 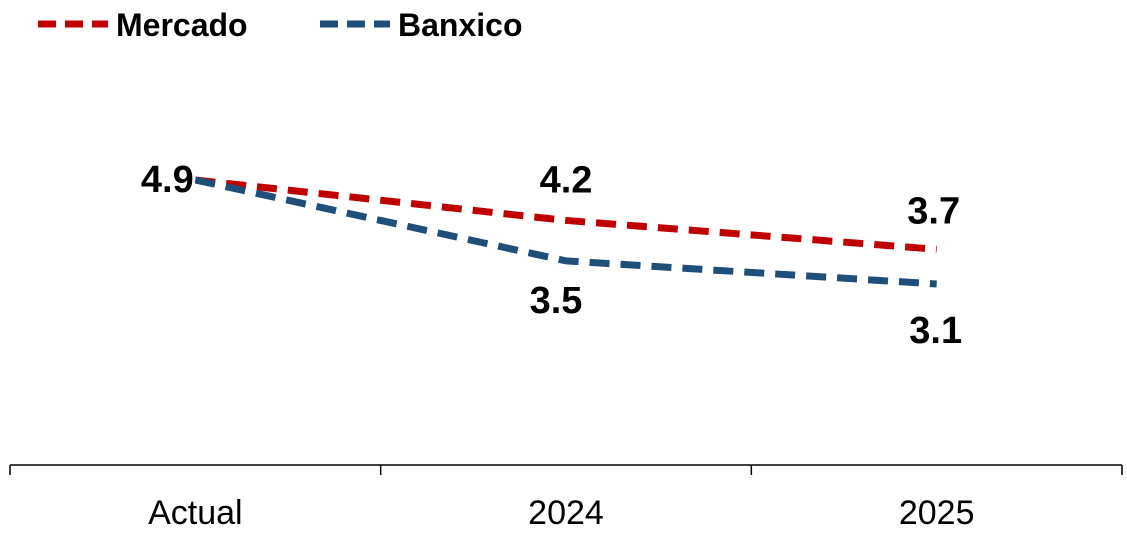 What do you see at coordinates (565, 214) in the screenshot?
I see `series-line-mercado` at bounding box center [565, 214].